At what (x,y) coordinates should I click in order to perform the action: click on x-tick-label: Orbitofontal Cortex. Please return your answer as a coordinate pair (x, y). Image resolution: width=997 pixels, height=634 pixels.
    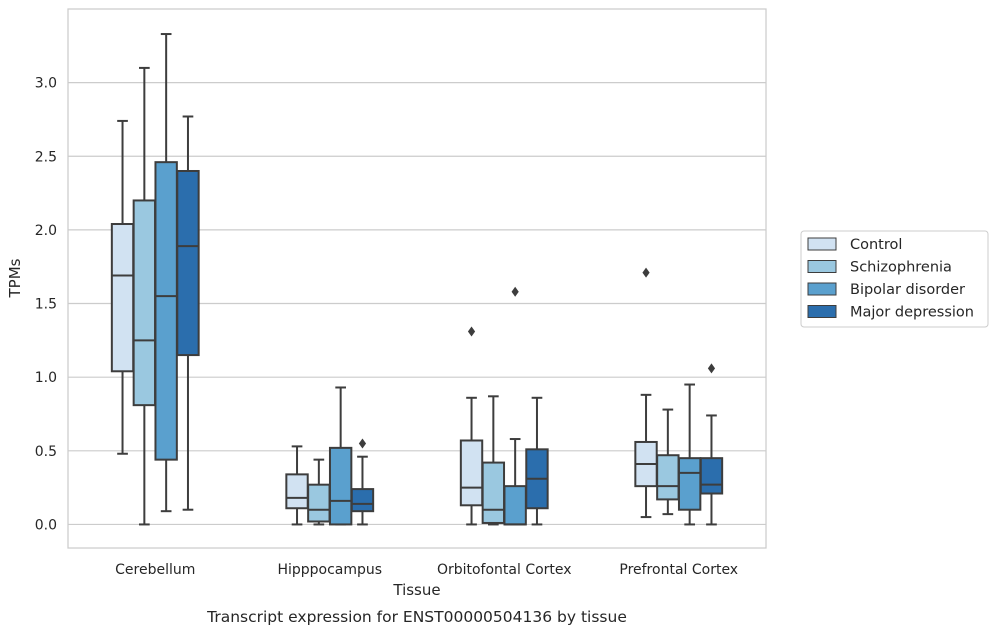
    Looking at the image, I should click on (504, 570).